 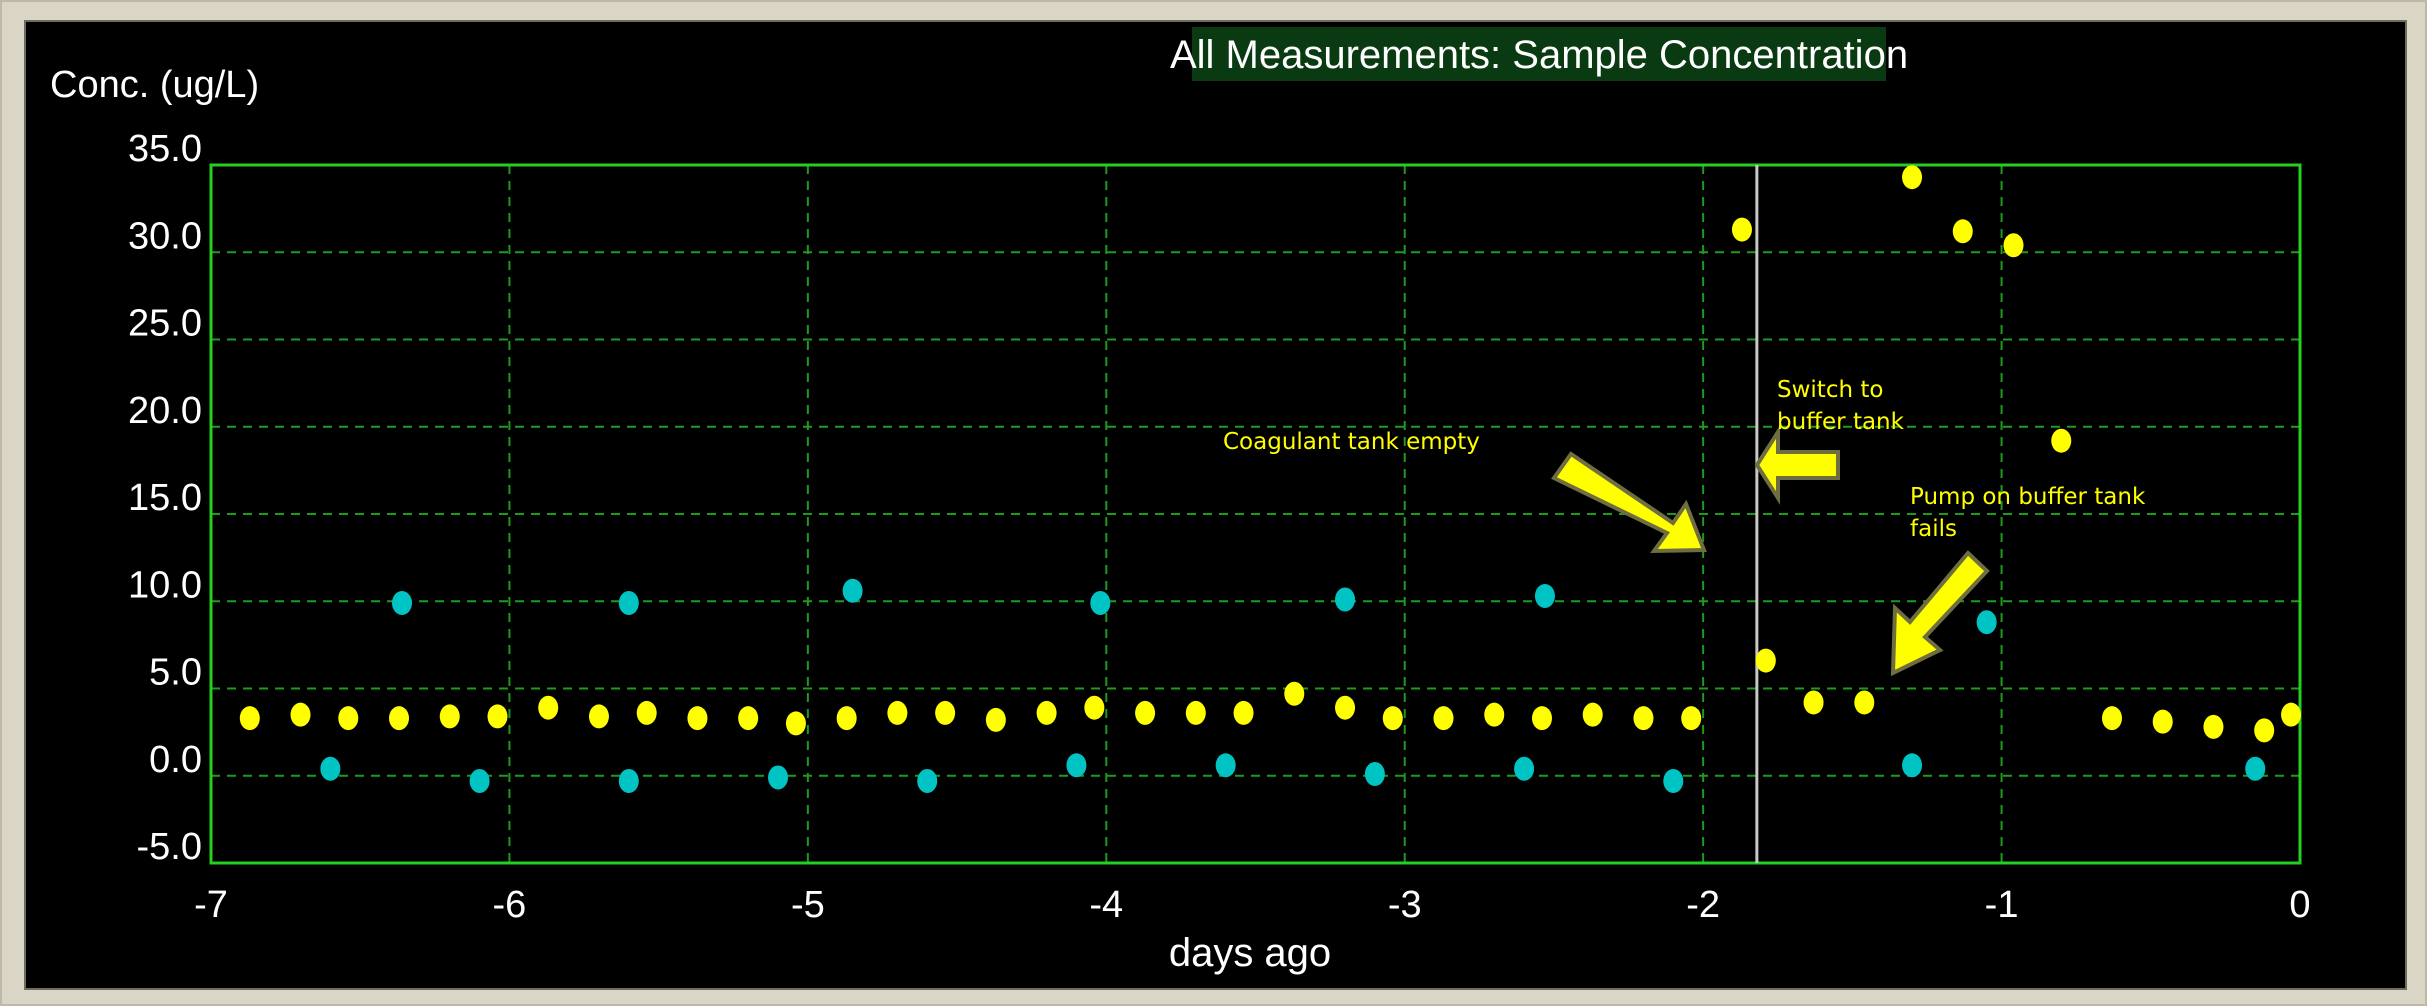 I want to click on x-tick-label: -5, so click(x=808, y=905).